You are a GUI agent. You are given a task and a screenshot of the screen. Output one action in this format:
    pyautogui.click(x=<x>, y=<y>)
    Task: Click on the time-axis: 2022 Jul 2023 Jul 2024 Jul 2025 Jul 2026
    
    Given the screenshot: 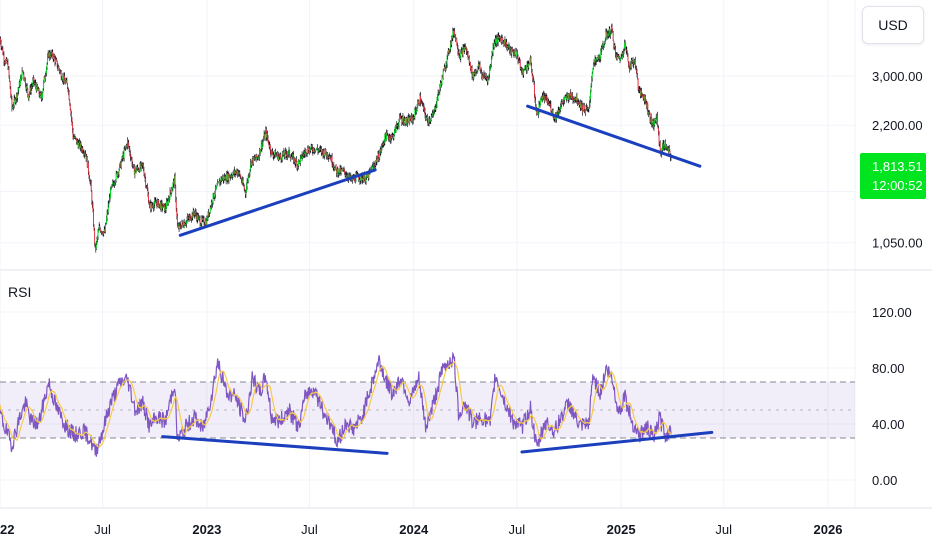 What is the action you would take?
    pyautogui.click(x=421, y=529)
    